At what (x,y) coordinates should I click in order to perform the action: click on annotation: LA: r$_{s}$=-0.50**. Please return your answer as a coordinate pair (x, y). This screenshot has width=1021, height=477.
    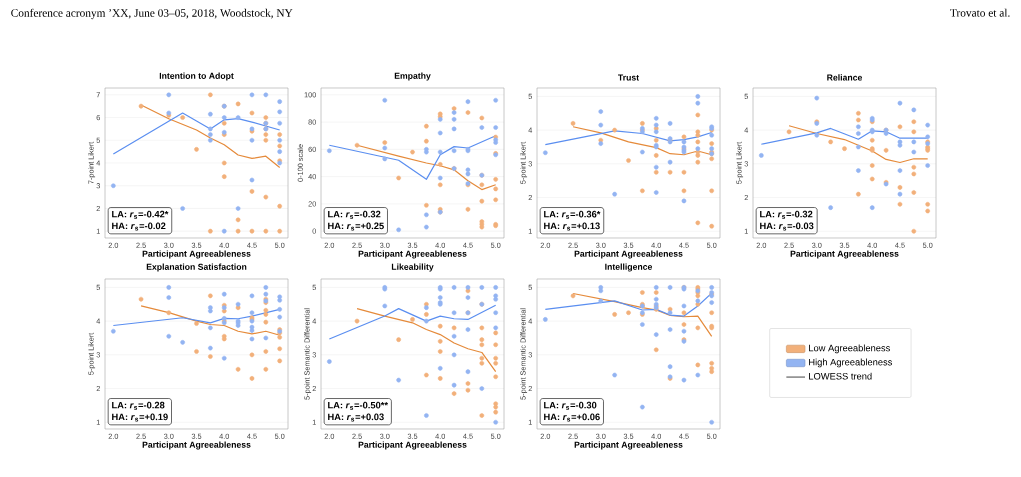
    Looking at the image, I should click on (358, 405).